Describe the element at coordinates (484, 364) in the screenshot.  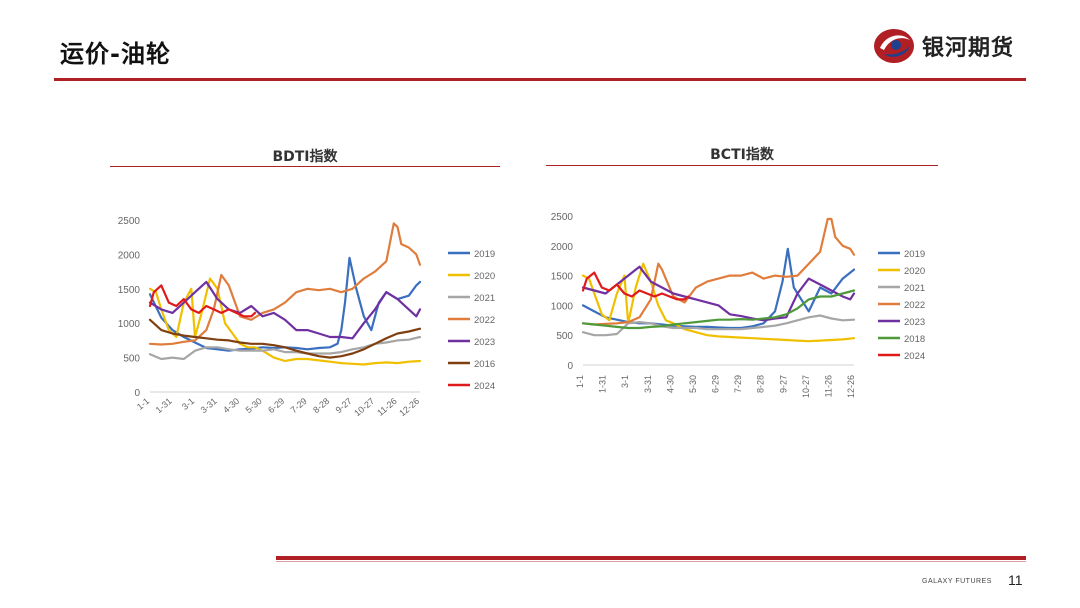
I see `legend-label-2016: 2016` at that location.